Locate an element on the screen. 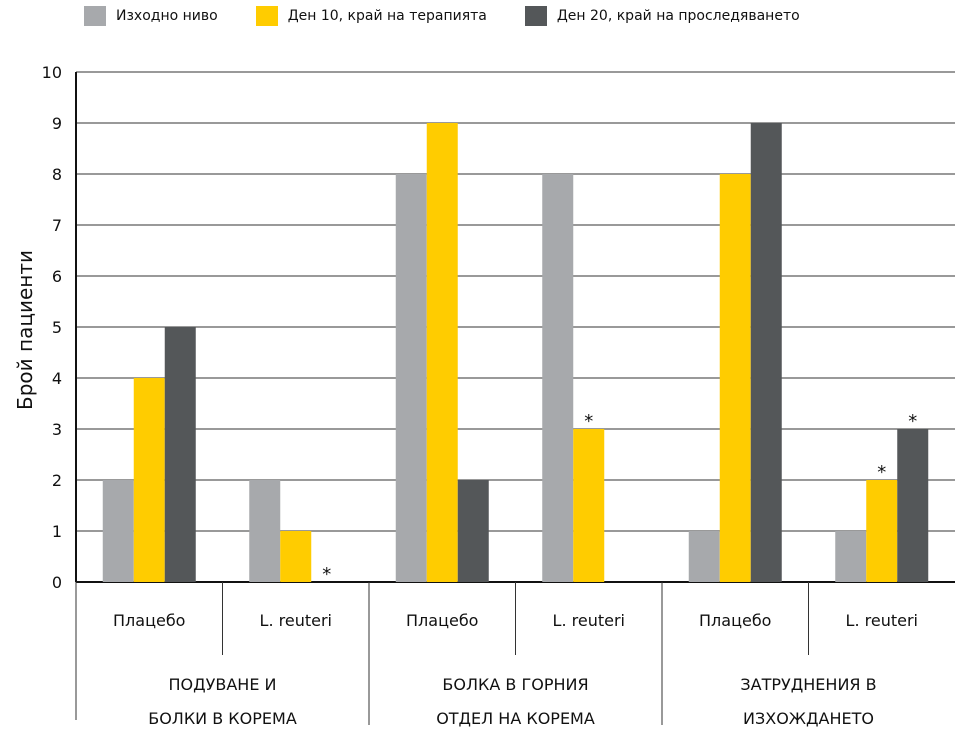 This screenshot has width=960, height=733. legend-swatch-baseline is located at coordinates (95, 16).